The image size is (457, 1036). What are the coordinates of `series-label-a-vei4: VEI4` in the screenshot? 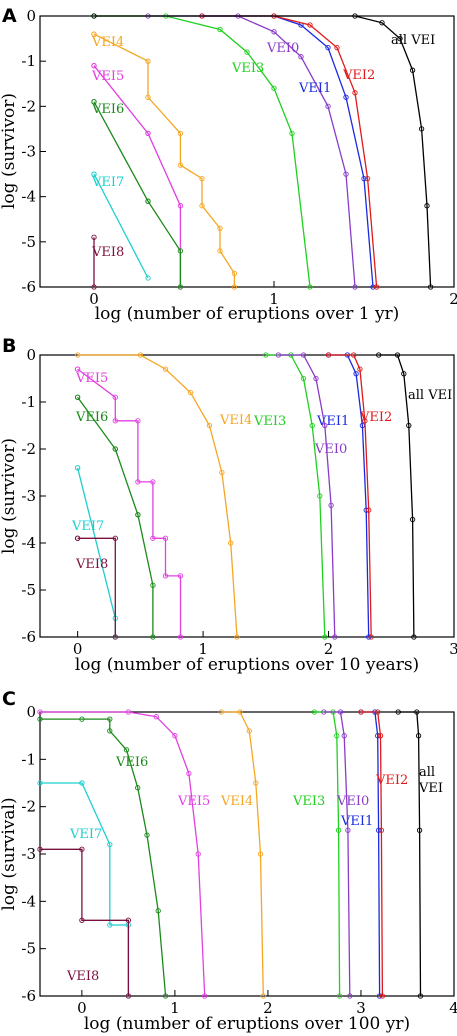 It's located at (107, 42).